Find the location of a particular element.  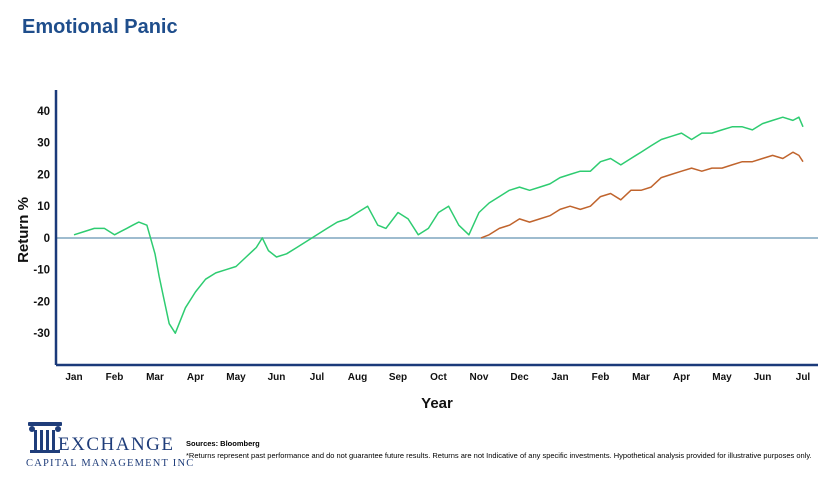

x-axis-label: Year is located at coordinates (437, 403).